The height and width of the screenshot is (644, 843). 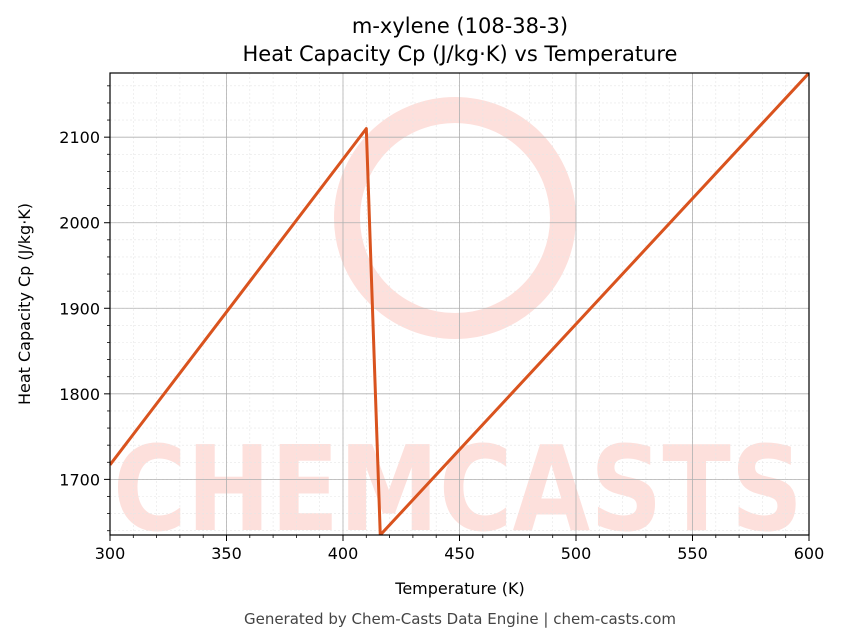 What do you see at coordinates (460, 54) in the screenshot?
I see `chart-subtitle: Heat Capacity Cp (J/kg·K) vs Temperature` at bounding box center [460, 54].